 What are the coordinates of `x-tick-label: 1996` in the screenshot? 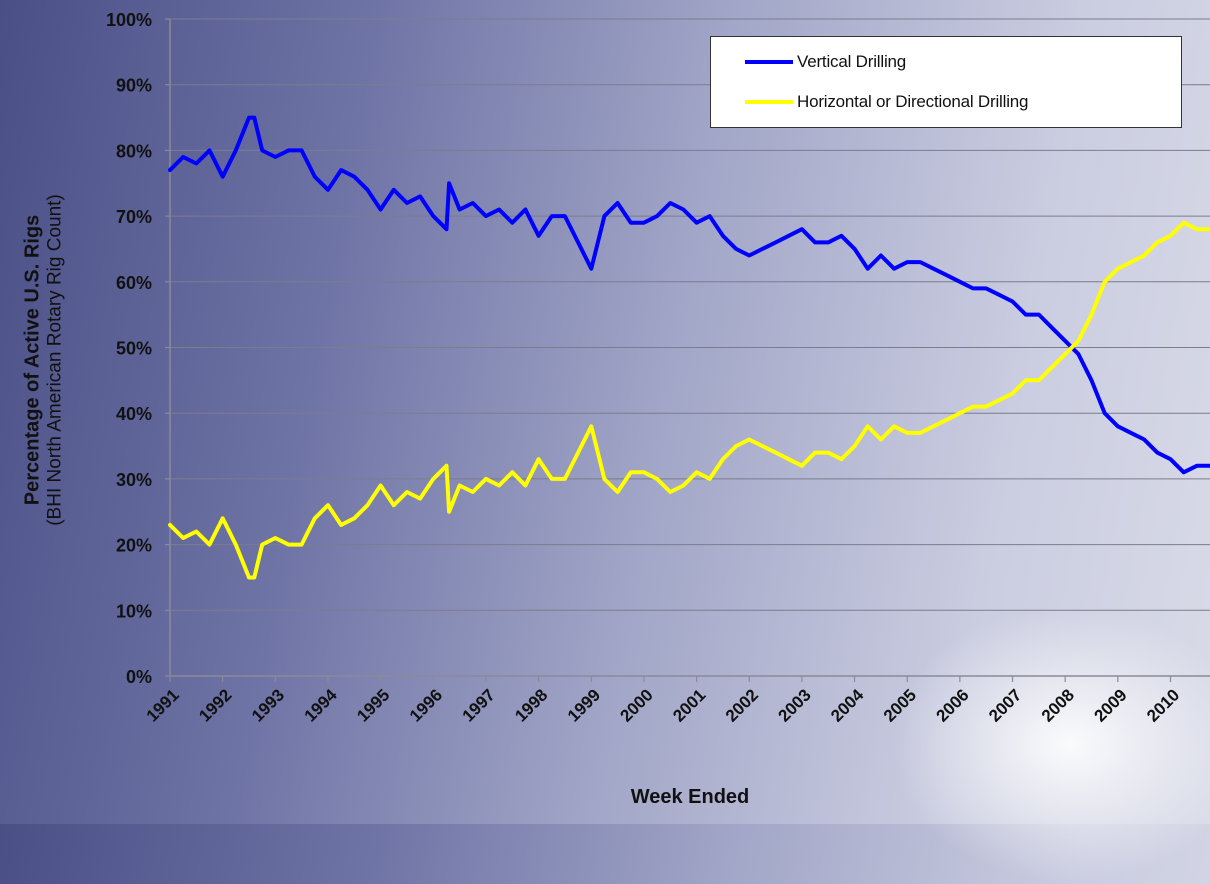 It's located at (426, 705).